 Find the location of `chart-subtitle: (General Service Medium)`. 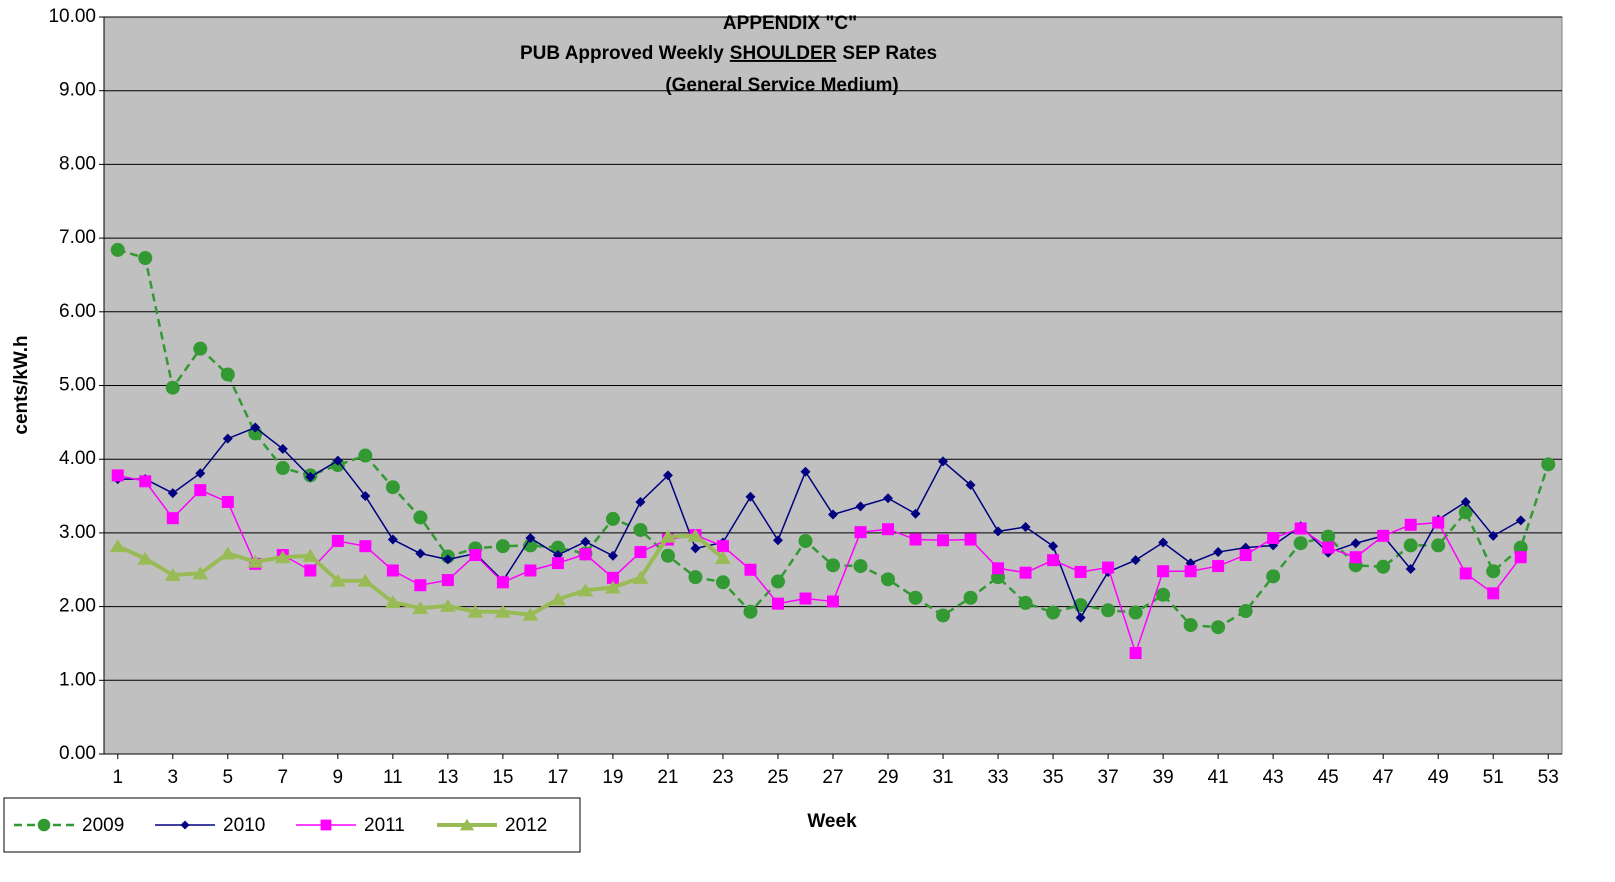

chart-subtitle: (General Service Medium) is located at coordinates (781, 85).